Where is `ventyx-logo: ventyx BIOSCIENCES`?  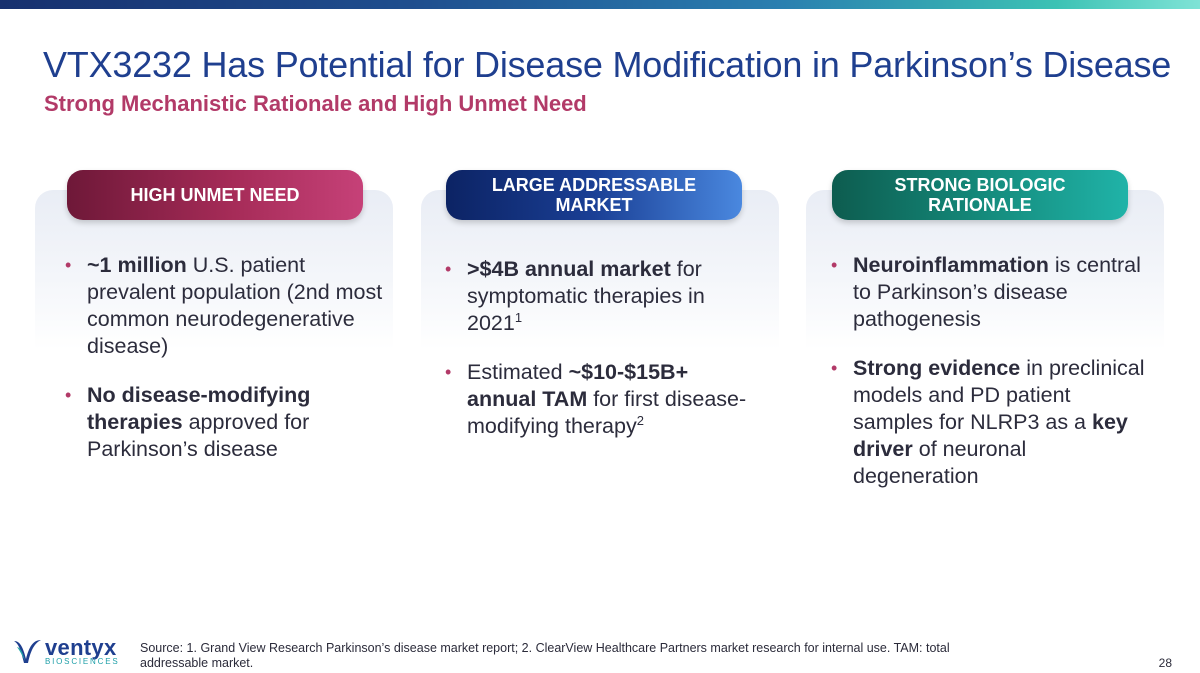 ventyx-logo: ventyx BIOSCIENCES is located at coordinates (71, 652).